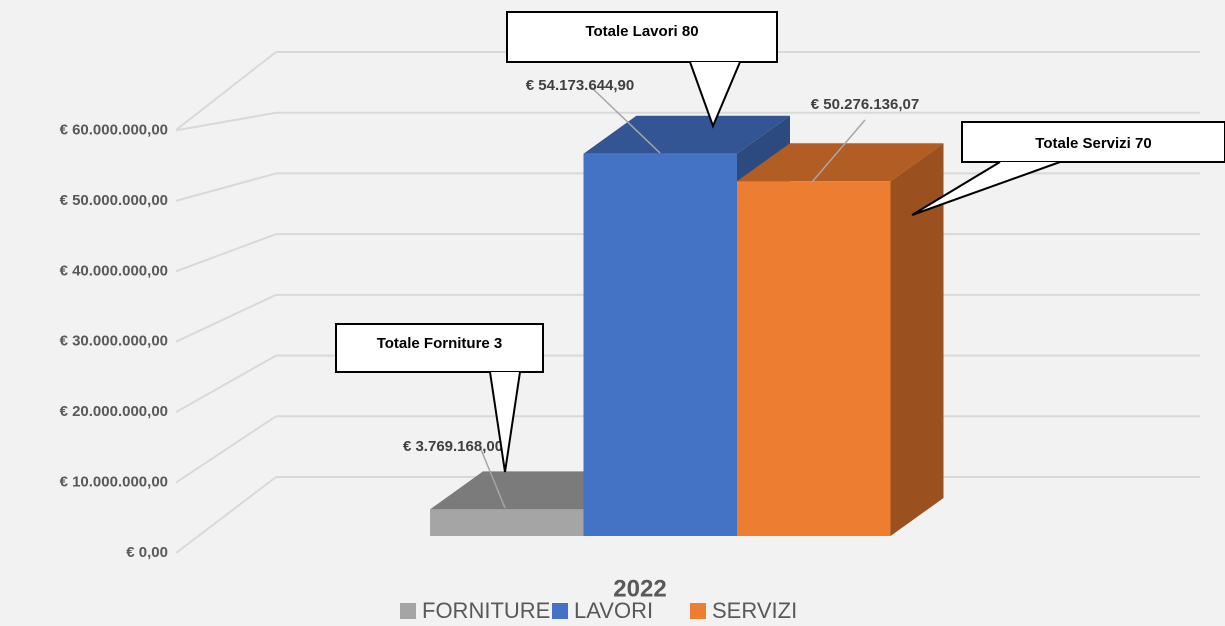 This screenshot has height=626, width=1225. Describe the element at coordinates (486, 610) in the screenshot. I see `legend-label: FORNITURE` at that location.